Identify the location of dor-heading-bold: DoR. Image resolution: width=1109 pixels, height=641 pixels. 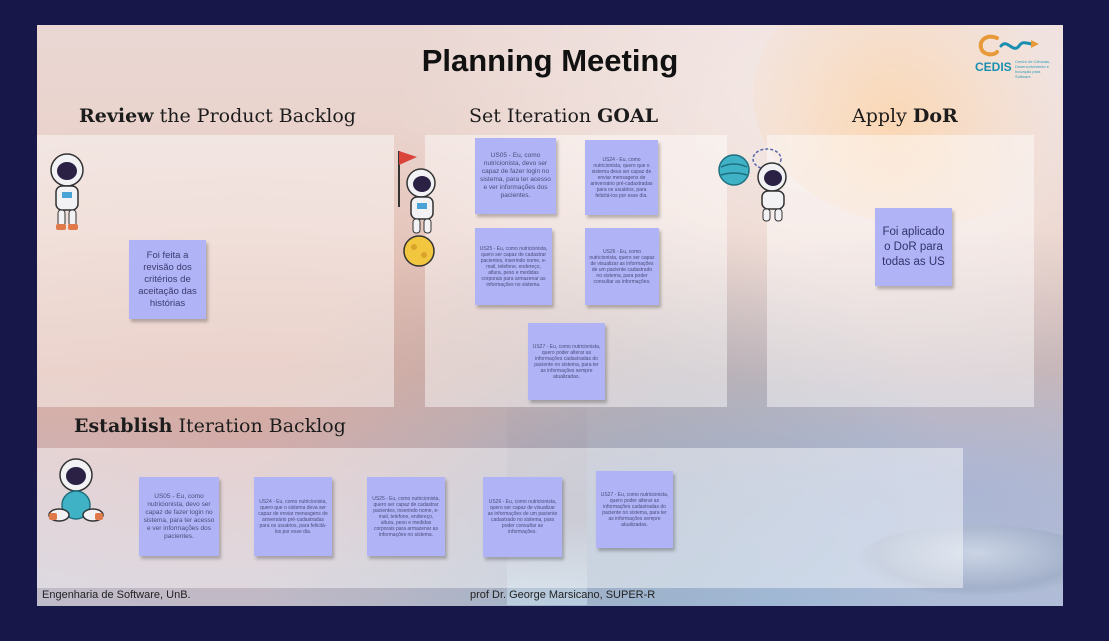
(935, 116).